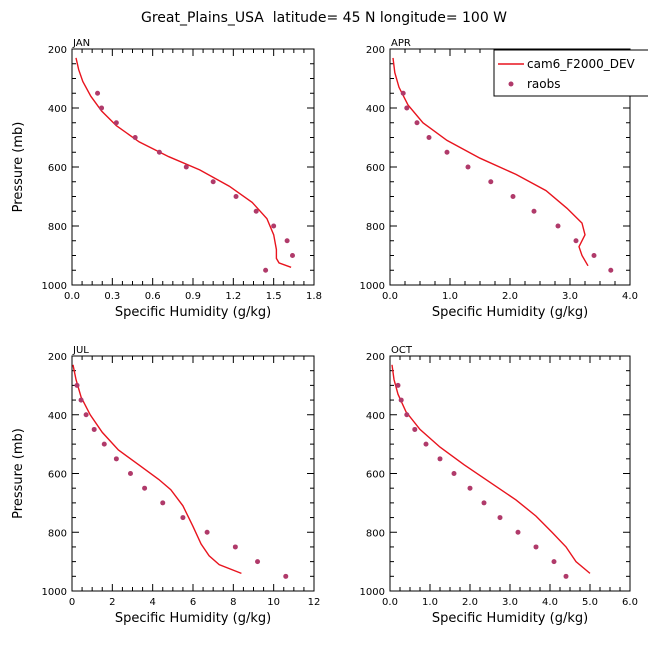 The width and height of the screenshot is (648, 648). What do you see at coordinates (72, 602) in the screenshot?
I see `x-tick-label: 0` at bounding box center [72, 602].